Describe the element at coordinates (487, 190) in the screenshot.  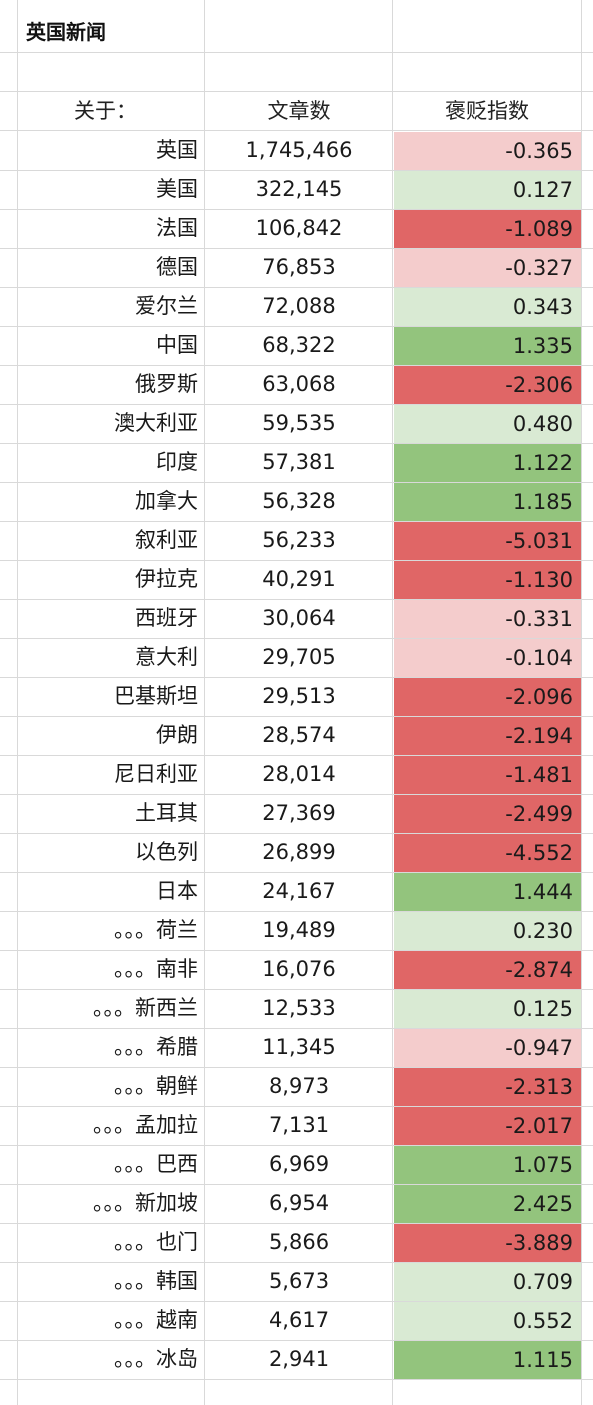
I see `sentiment-index-cell: 0.127` at that location.